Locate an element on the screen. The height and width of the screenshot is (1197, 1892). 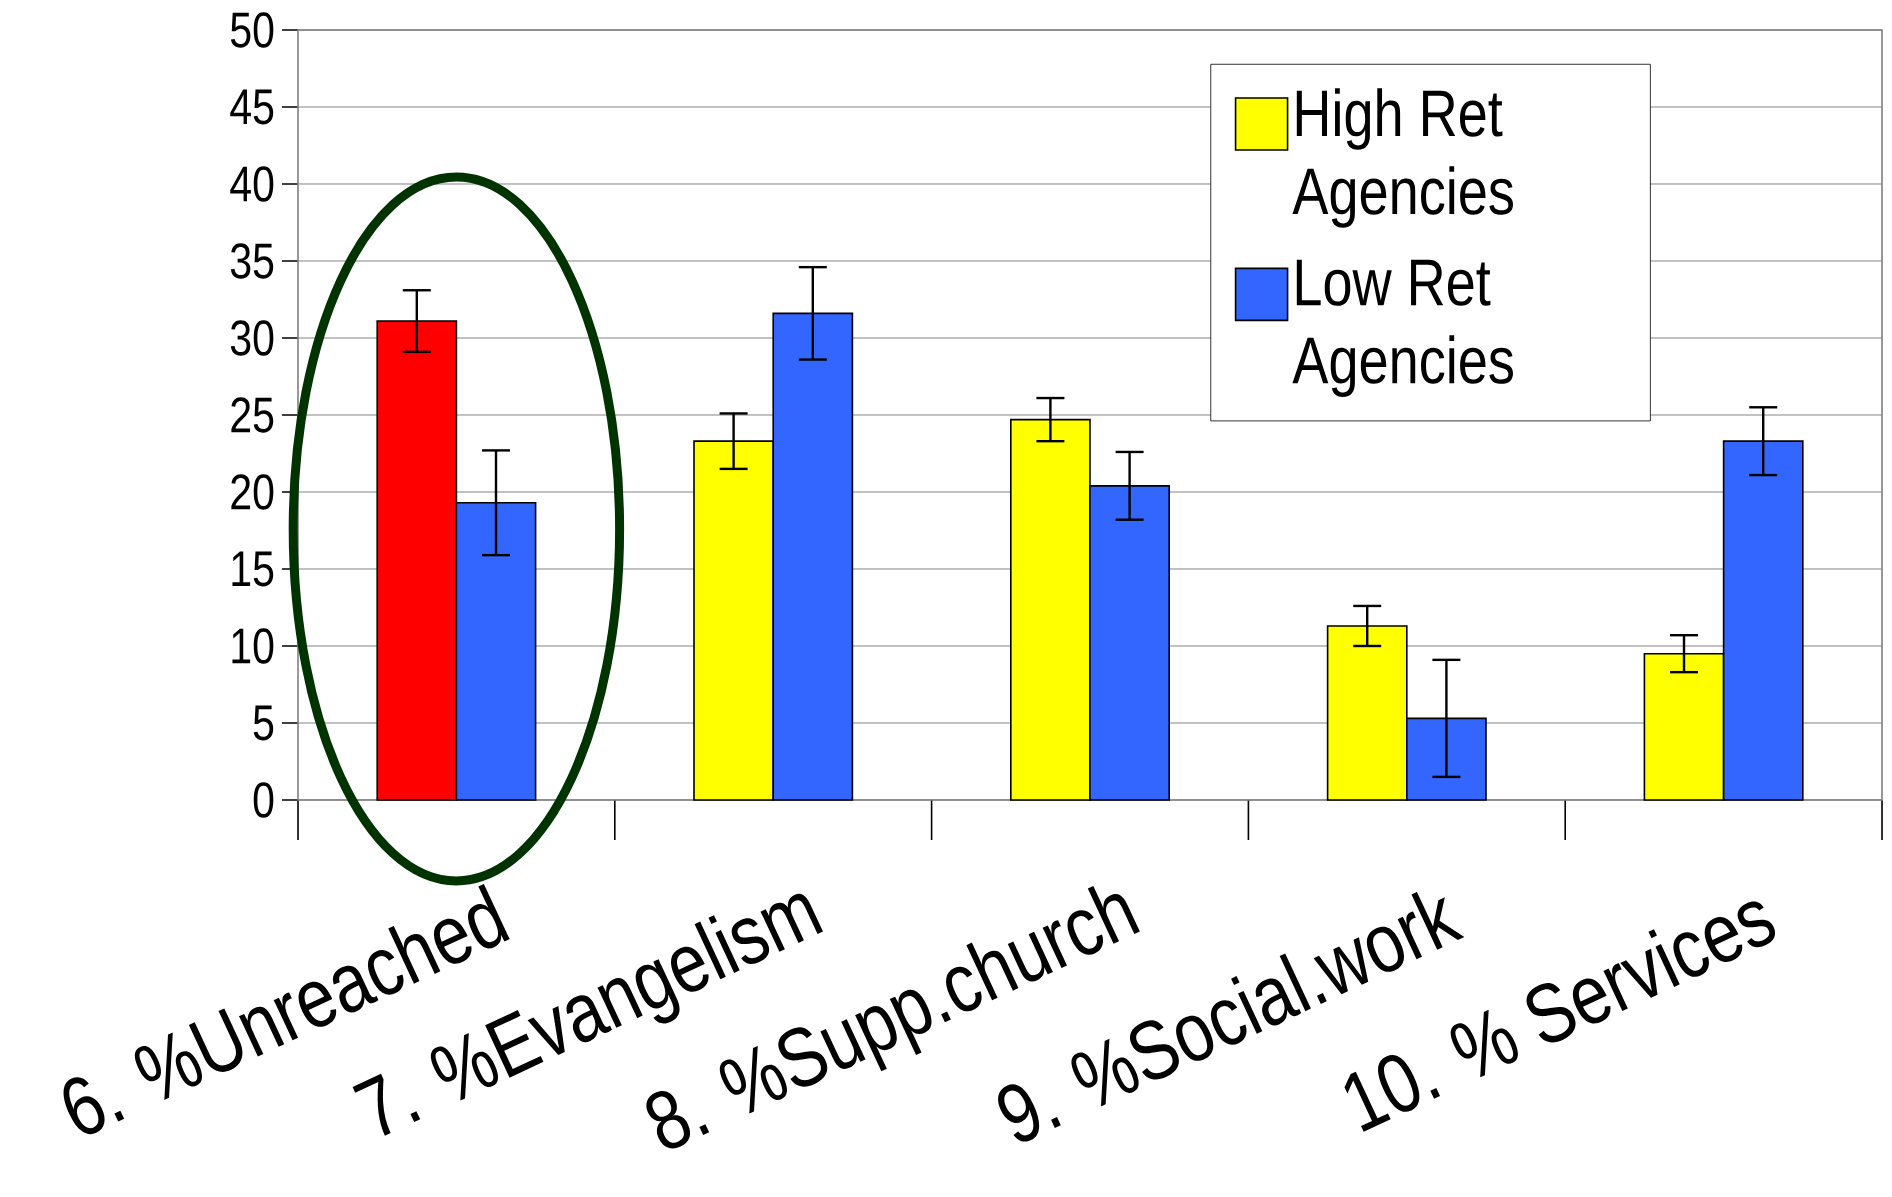
y-tick-label: 30 is located at coordinates (252, 338).